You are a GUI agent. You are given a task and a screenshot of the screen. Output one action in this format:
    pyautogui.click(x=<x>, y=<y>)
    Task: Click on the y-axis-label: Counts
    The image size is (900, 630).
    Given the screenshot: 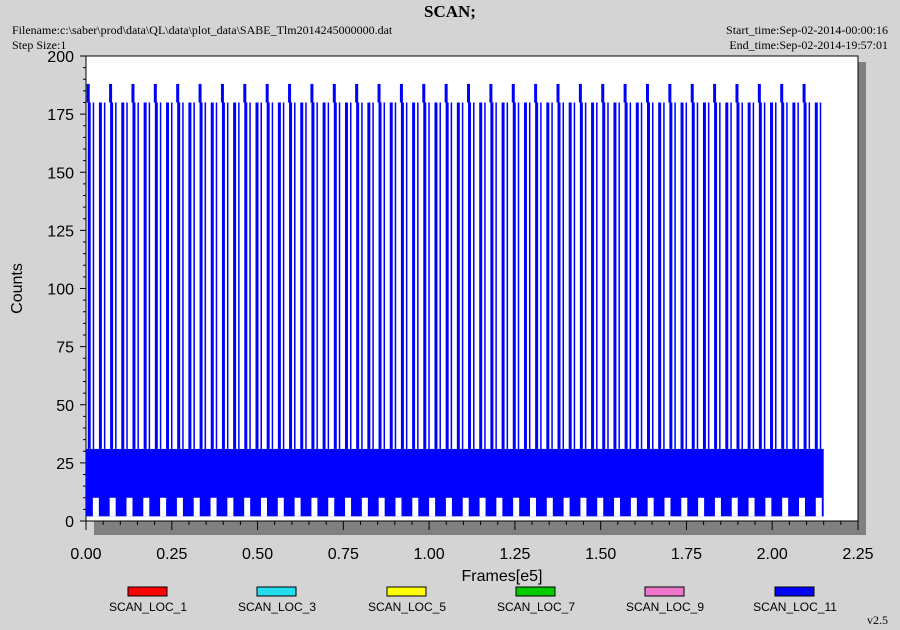 What is the action you would take?
    pyautogui.click(x=17, y=288)
    